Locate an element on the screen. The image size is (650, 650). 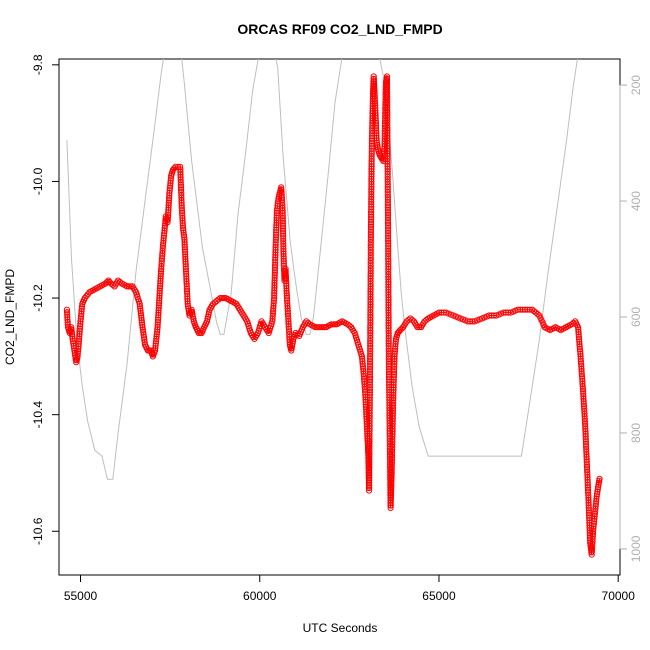
x-axis-title: UTC Seconds is located at coordinates (340, 628).